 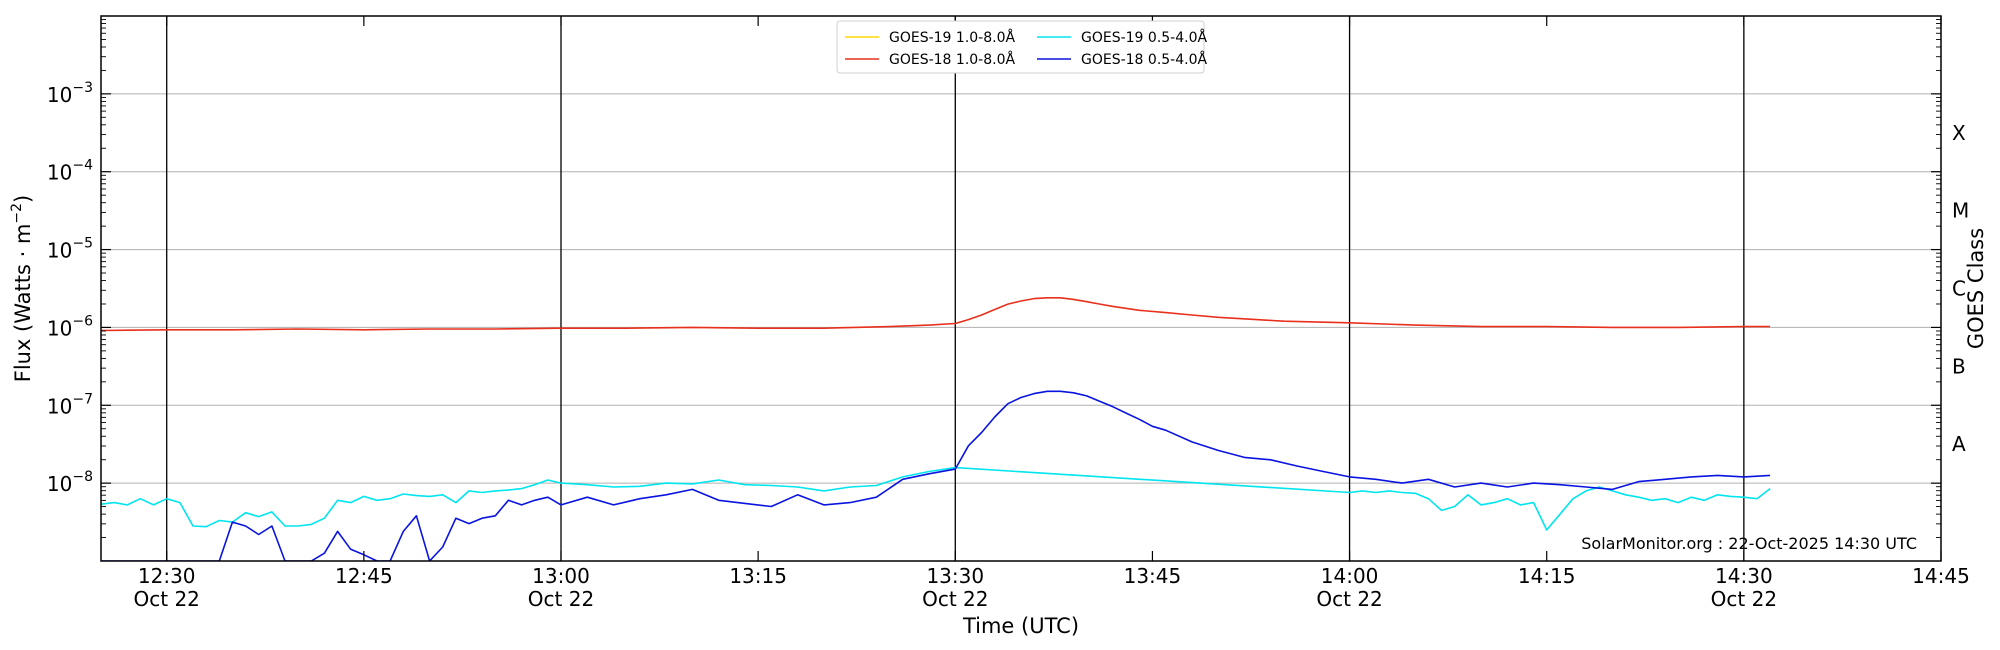 What do you see at coordinates (167, 576) in the screenshot?
I see `x-tick-time: 12:30` at bounding box center [167, 576].